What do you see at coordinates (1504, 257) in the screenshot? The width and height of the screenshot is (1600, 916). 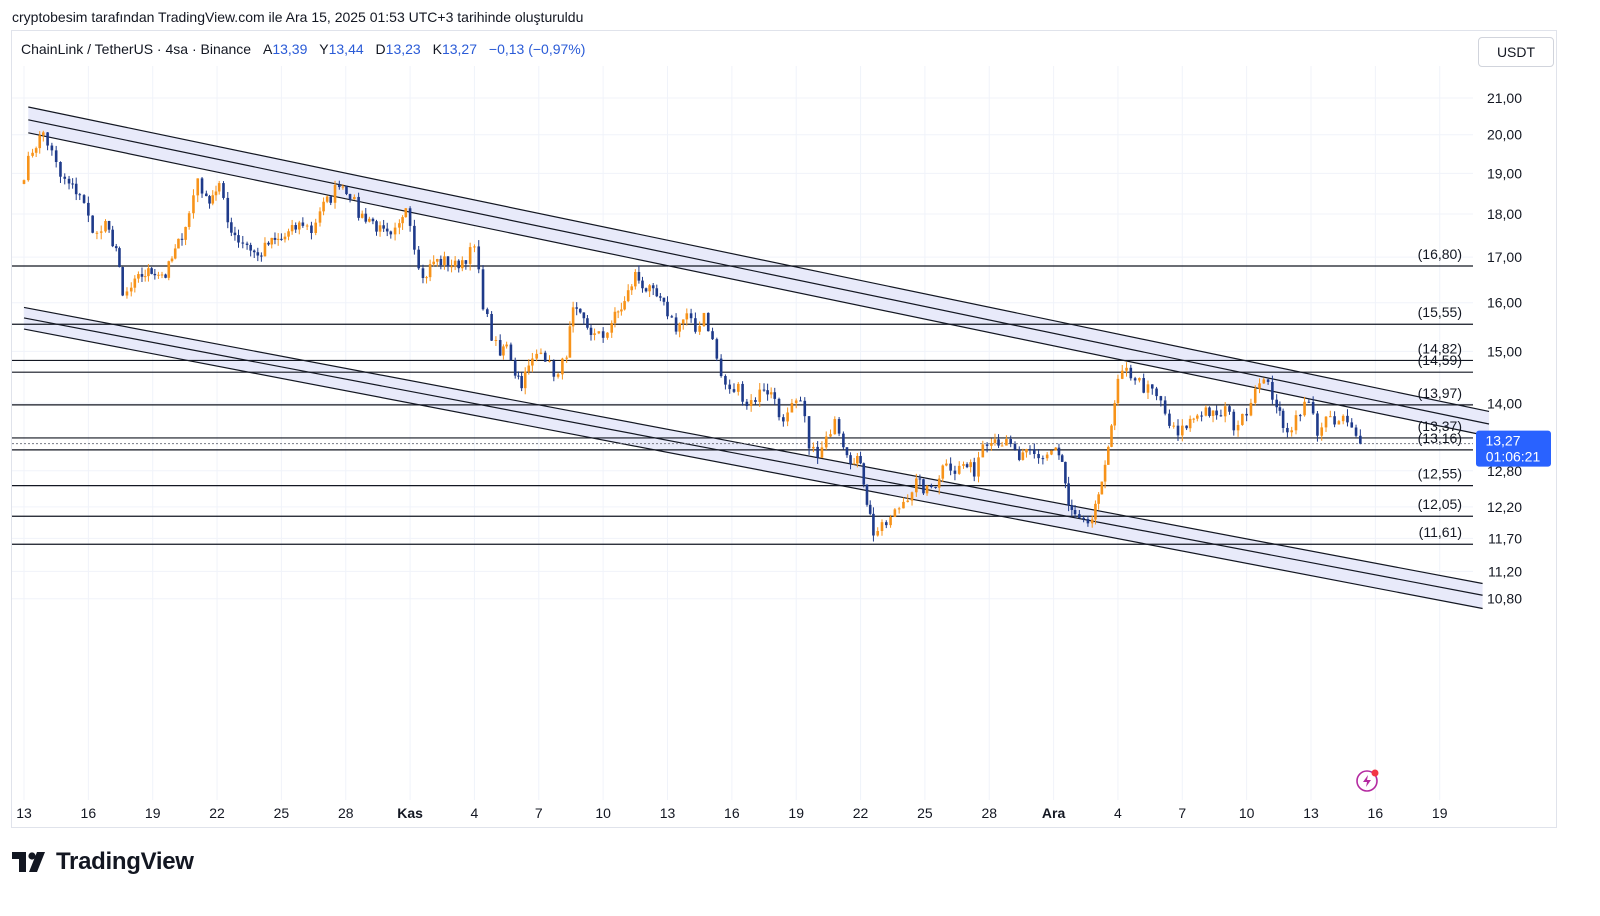 I see `y-tick-label: 17,00` at bounding box center [1504, 257].